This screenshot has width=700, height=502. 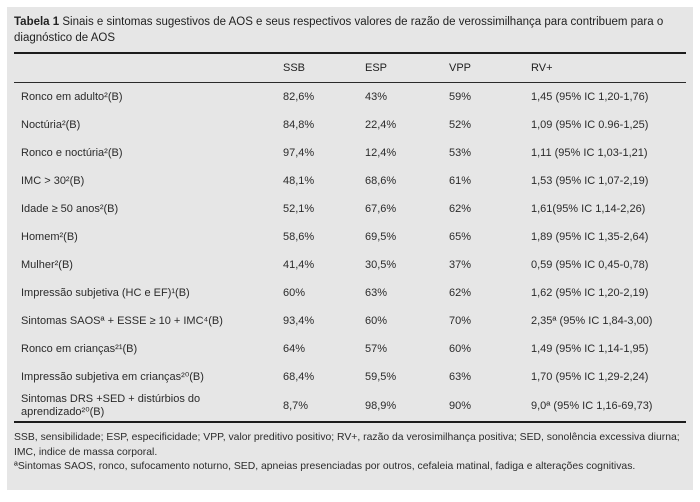 What do you see at coordinates (381, 209) in the screenshot?
I see `cell-esp: 67,6%` at bounding box center [381, 209].